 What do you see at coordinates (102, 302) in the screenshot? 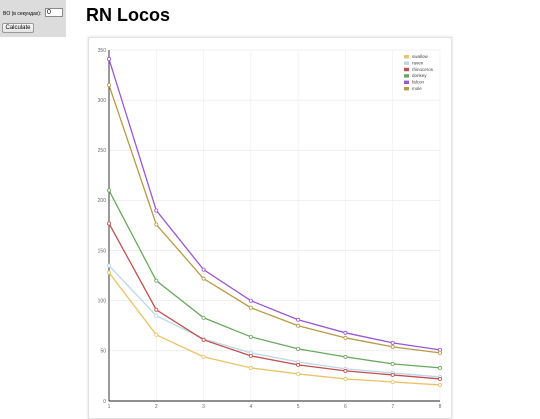
I see `y-tick-label: 100` at bounding box center [102, 302].